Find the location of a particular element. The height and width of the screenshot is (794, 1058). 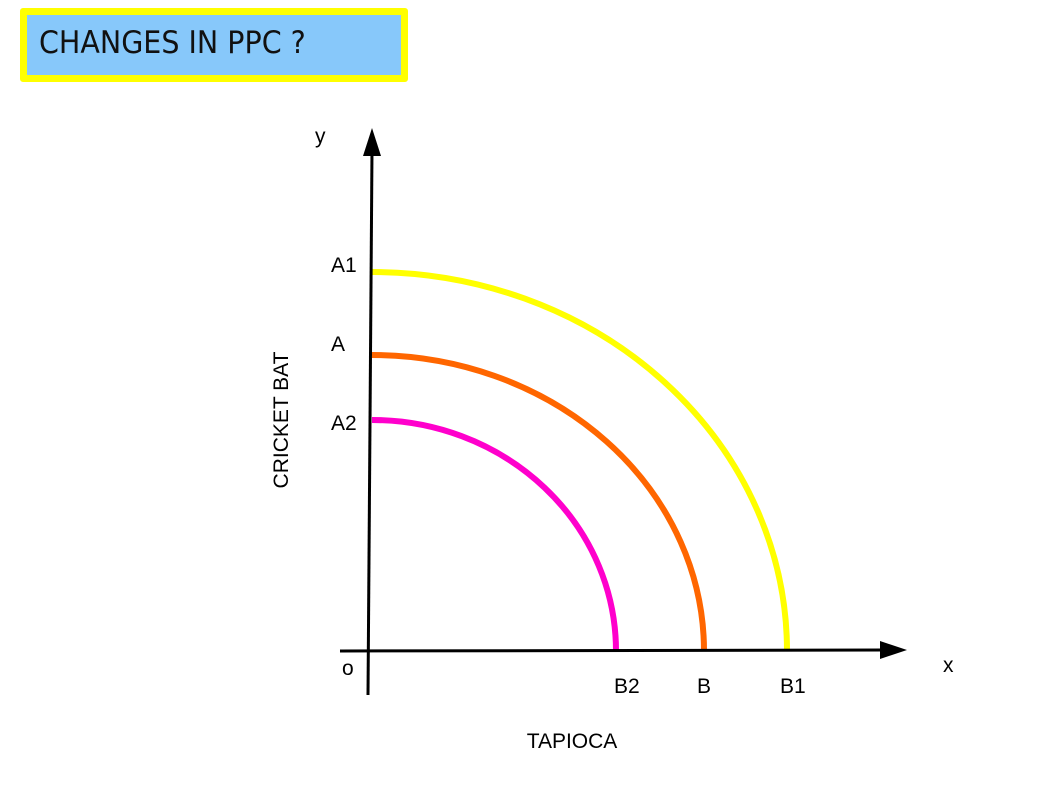

x-axis-arrow is located at coordinates (893, 650).